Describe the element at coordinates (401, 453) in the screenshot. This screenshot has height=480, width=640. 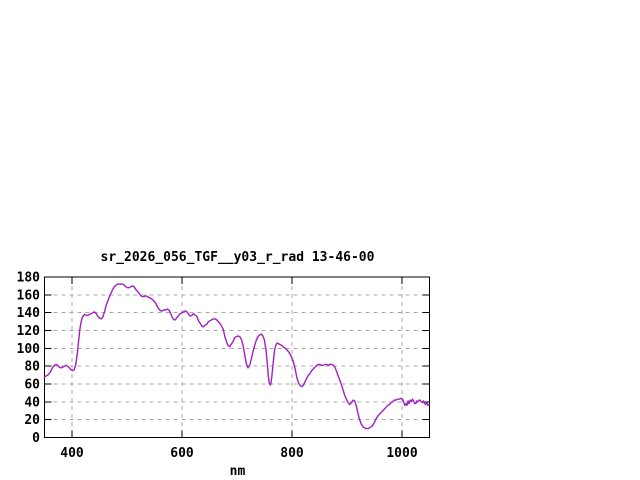
I see `x-tick-label: 1000` at that location.